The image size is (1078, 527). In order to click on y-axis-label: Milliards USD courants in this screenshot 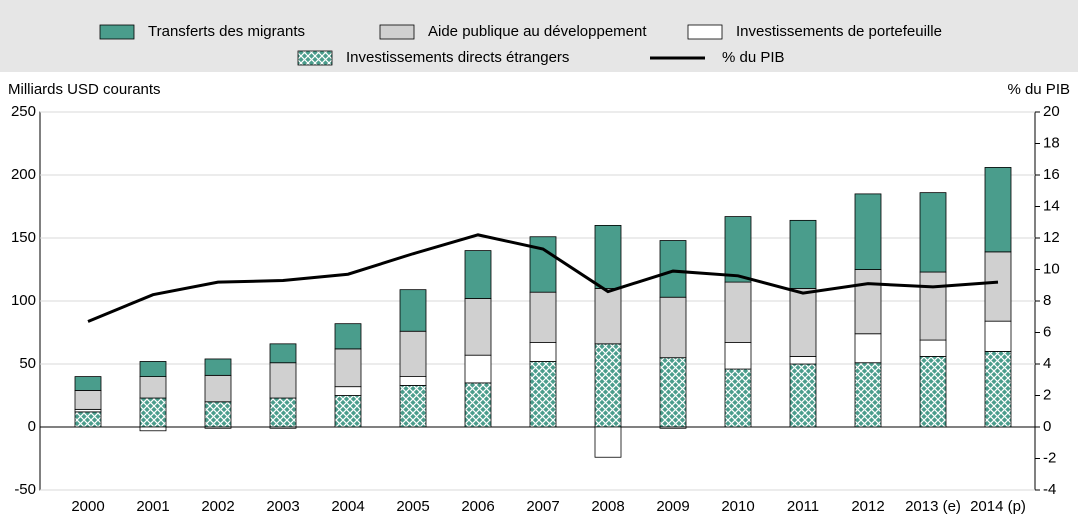, I will do `click(84, 89)`.